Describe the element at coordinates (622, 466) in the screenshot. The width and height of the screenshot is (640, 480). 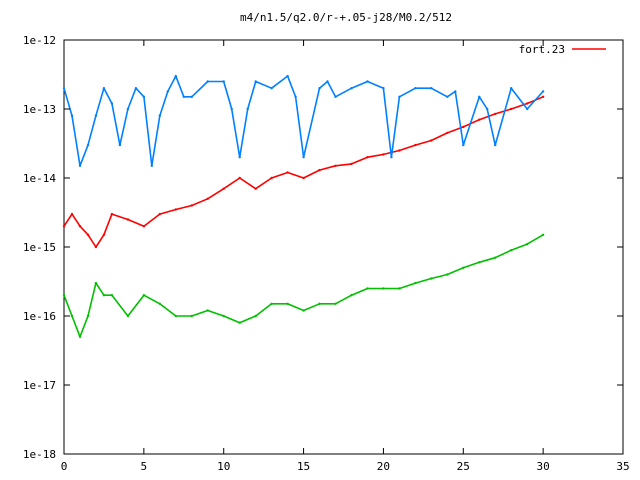
I see `x-tick-label: 35` at that location.